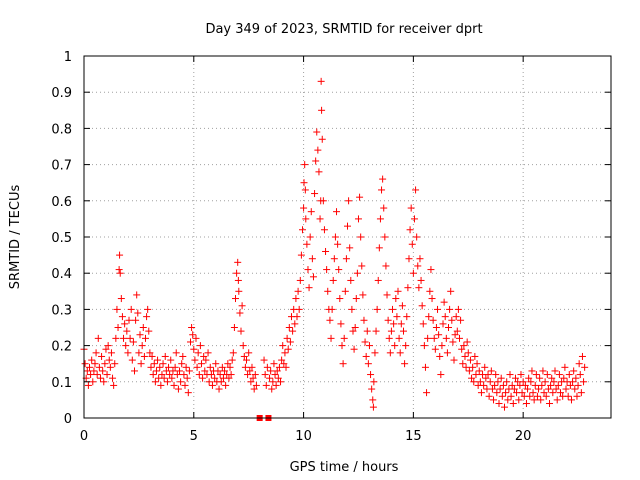 The image size is (640, 480). I want to click on y-tick-label: 0.1, so click(61, 383).